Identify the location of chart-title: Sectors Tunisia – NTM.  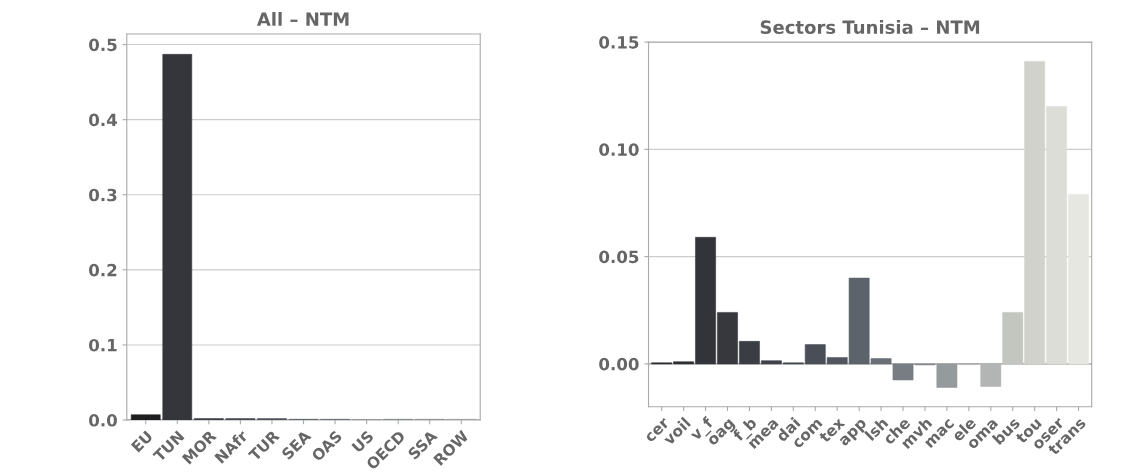
(870, 27).